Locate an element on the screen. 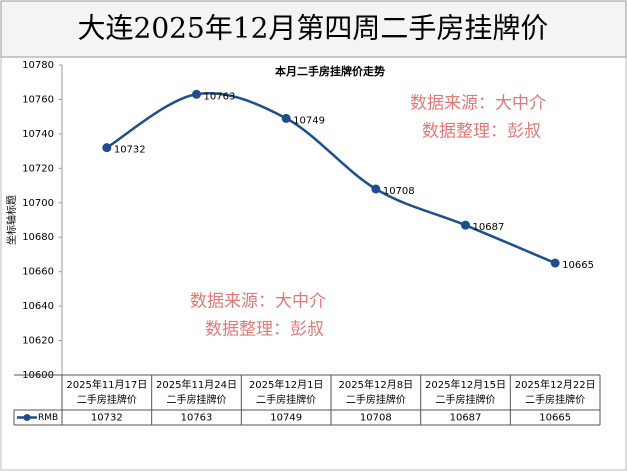 This screenshot has height=471, width=627. y-tick-label: 10700 is located at coordinates (38, 203).